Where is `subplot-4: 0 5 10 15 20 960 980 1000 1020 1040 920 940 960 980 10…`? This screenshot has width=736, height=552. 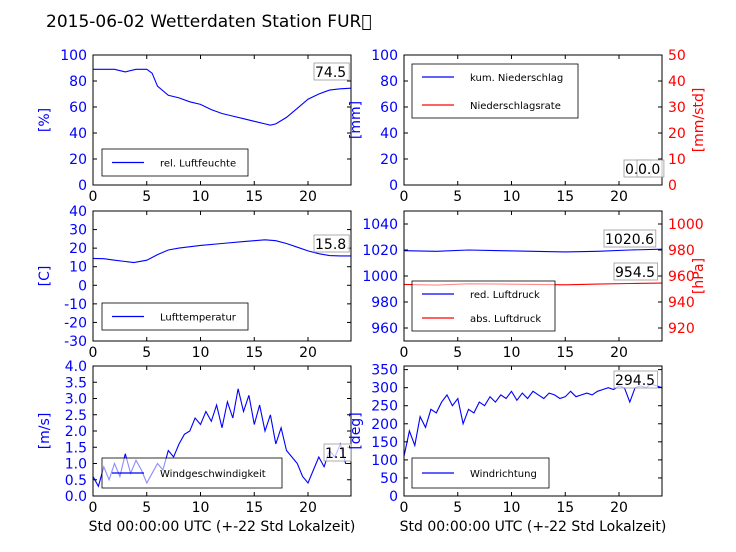
subplot-4: 0 5 10 15 20 960 980 1000 1020 1040 920 940 960 980 10… is located at coordinates (534, 285).